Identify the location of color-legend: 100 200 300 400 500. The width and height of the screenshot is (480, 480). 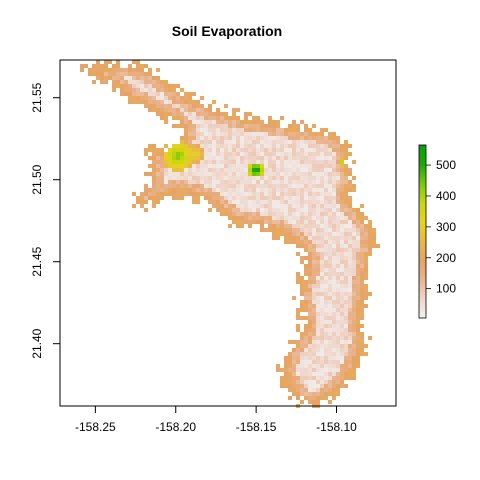
(437, 231).